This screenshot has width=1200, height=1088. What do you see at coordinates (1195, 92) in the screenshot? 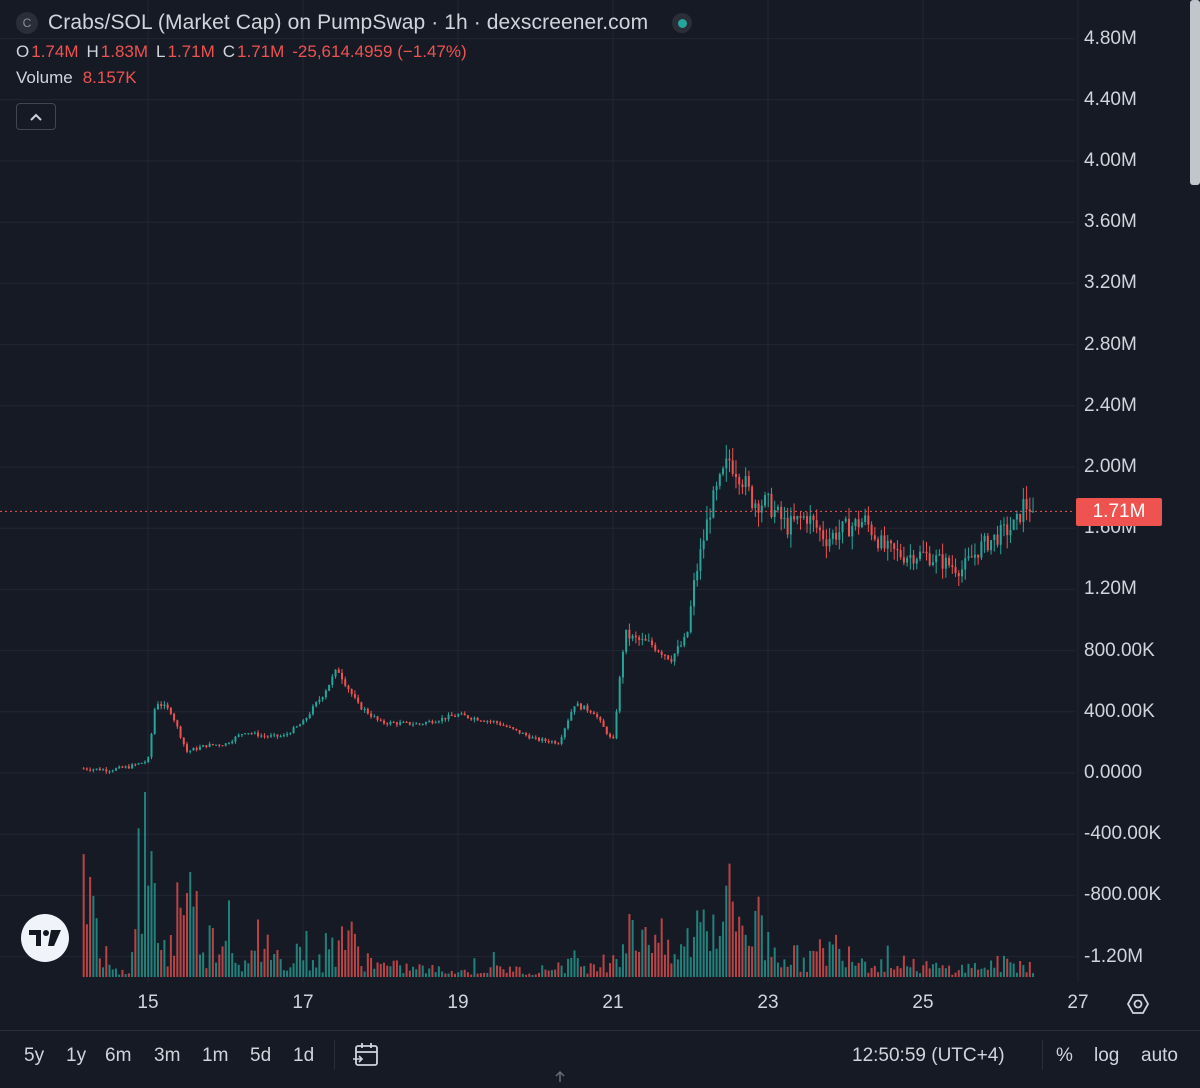
I see `page-scrollbar` at bounding box center [1195, 92].